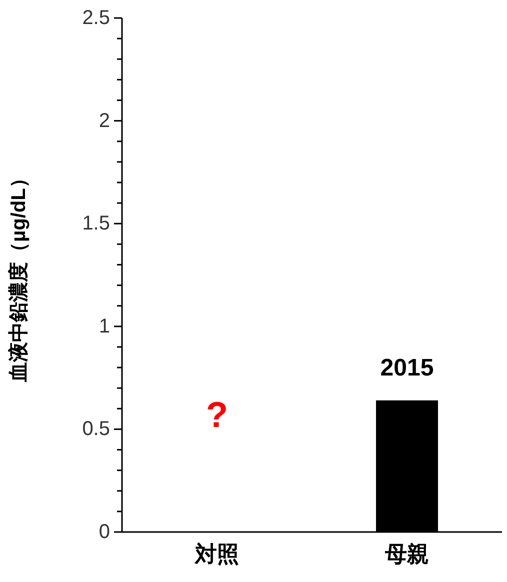  What do you see at coordinates (407, 368) in the screenshot?
I see `annotation: 2015` at bounding box center [407, 368].